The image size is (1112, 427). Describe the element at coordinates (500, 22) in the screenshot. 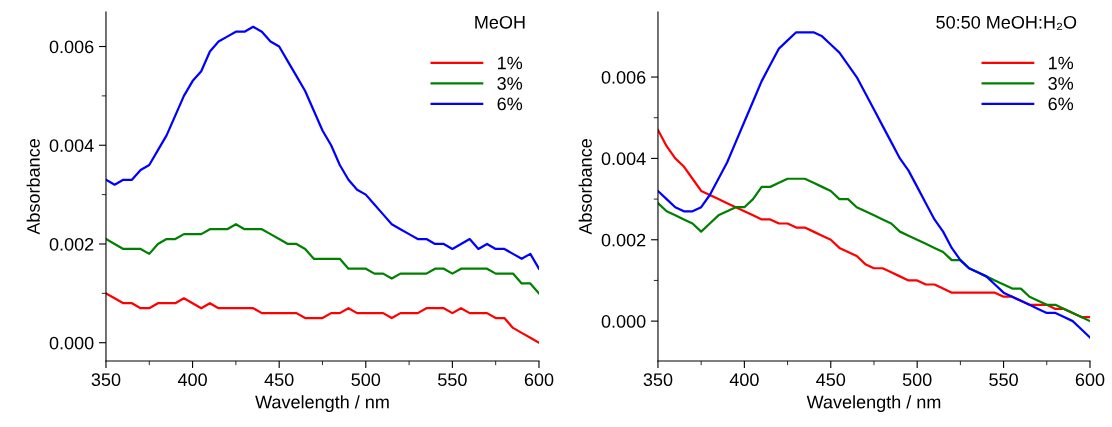

I see `chart-title: MeOH` at that location.